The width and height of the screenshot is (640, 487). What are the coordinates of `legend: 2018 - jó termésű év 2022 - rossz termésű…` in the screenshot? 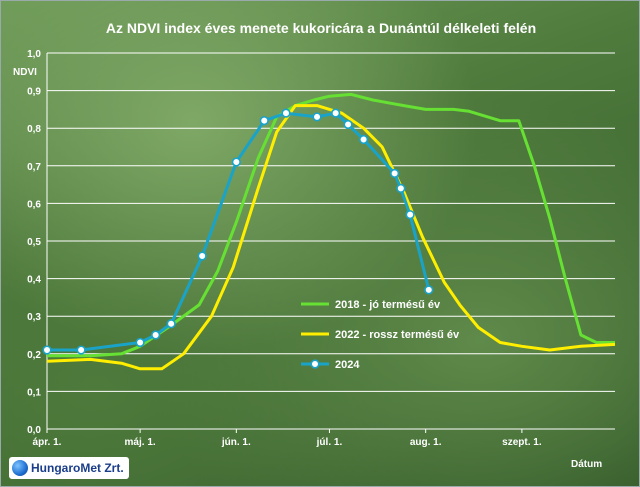 It's located at (380, 335).